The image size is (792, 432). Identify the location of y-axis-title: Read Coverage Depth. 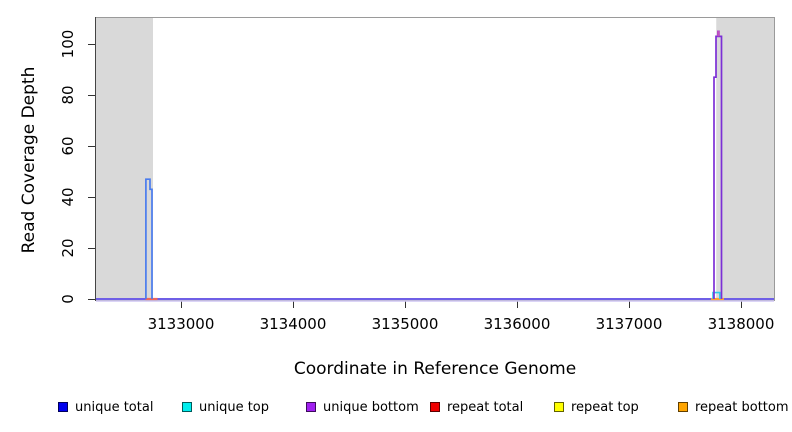
(29, 160).